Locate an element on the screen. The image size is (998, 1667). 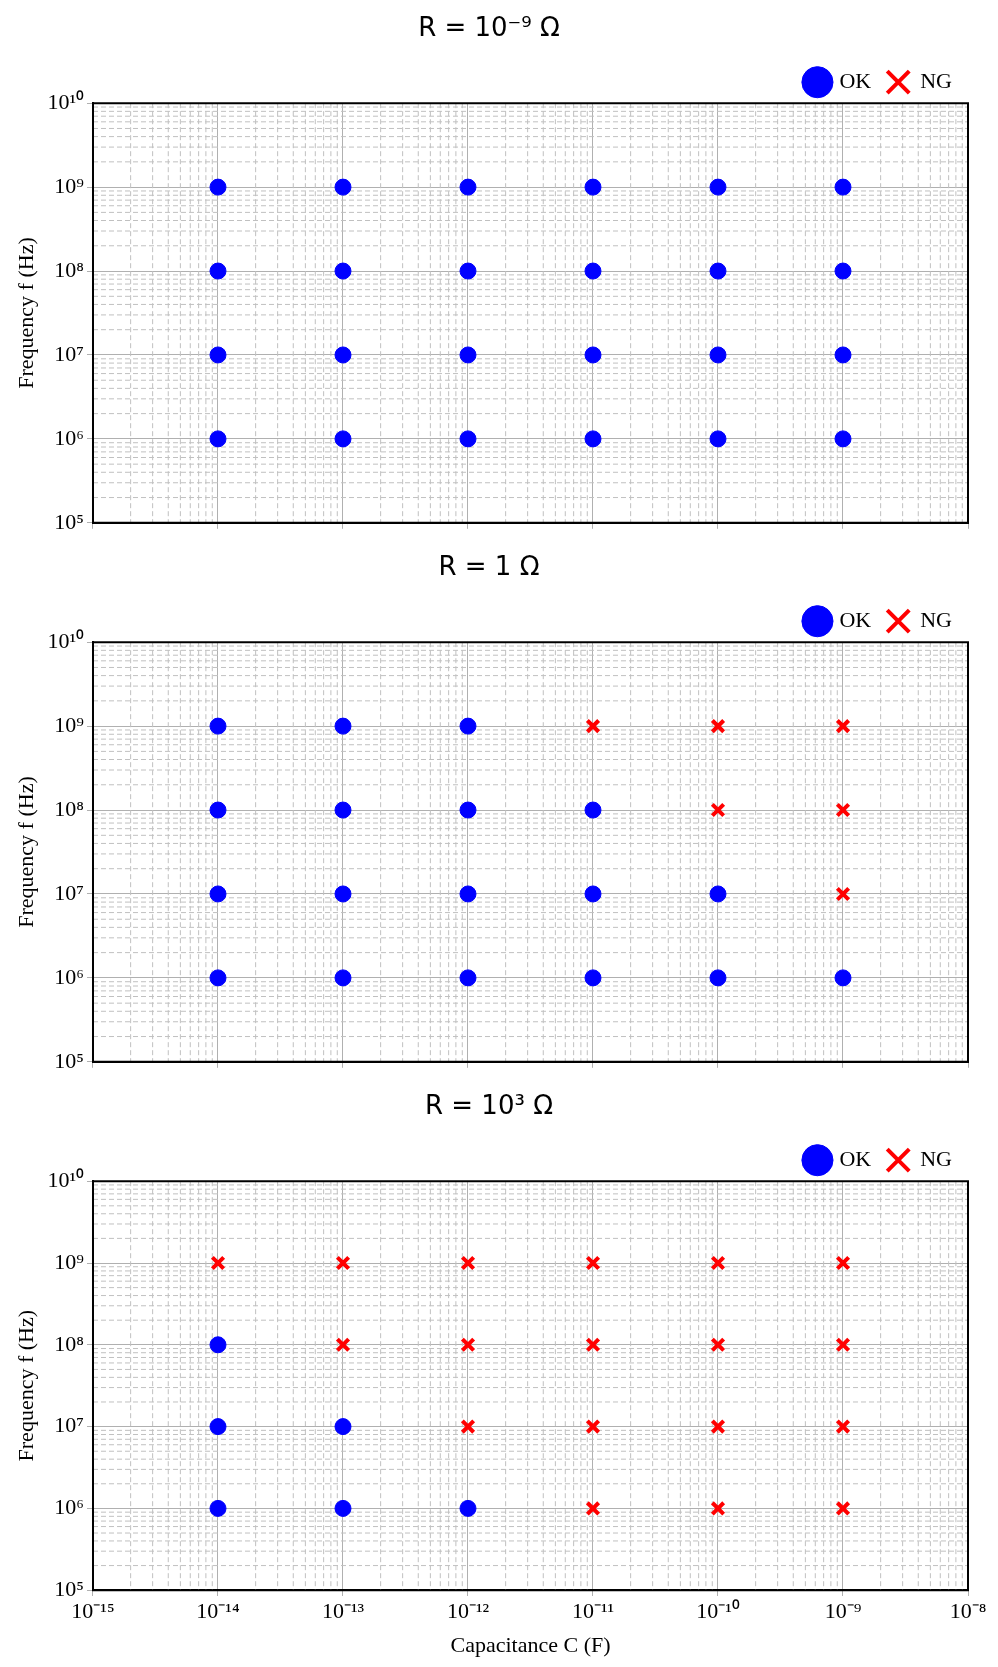
x-tick-label: 10⁻¹⁵ is located at coordinates (93, 1611).